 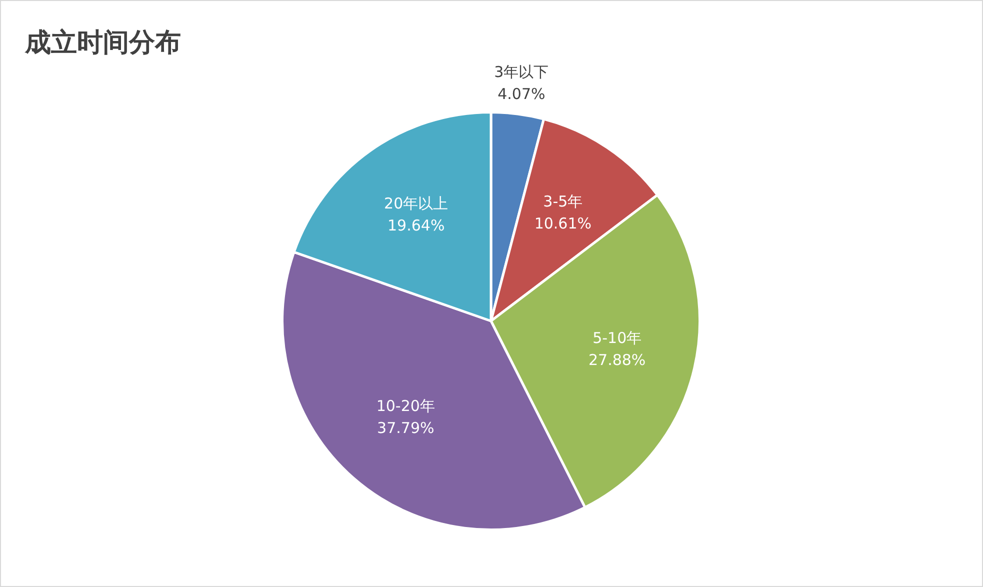 What do you see at coordinates (521, 72) in the screenshot?
I see `slice-label: 3年以下` at bounding box center [521, 72].